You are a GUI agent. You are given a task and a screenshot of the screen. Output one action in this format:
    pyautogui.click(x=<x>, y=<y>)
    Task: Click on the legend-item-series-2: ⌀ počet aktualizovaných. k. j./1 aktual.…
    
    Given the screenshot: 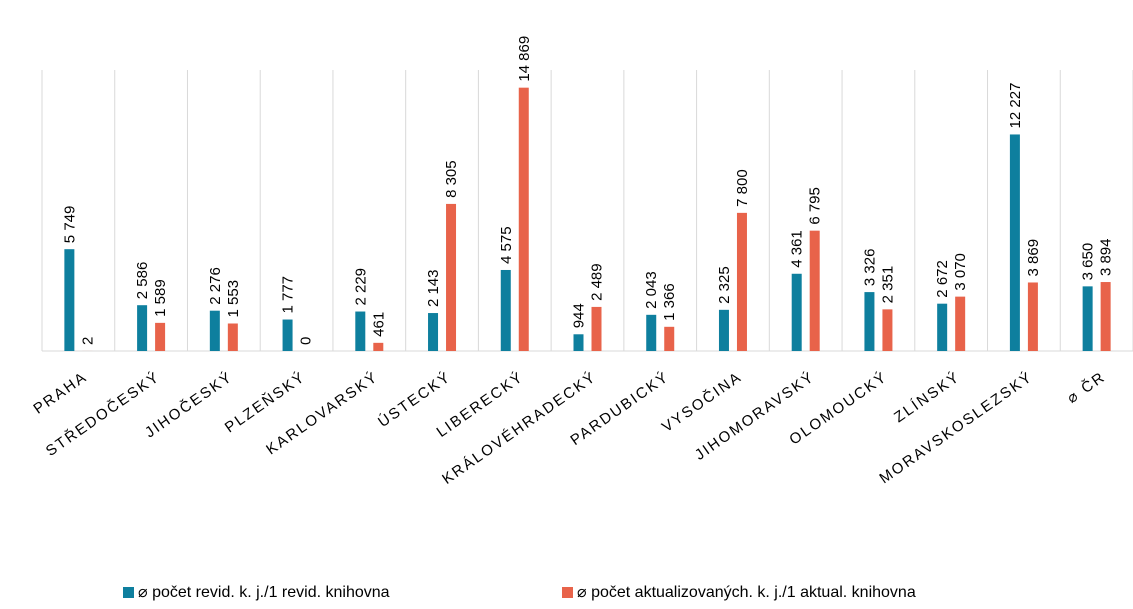 What is the action you would take?
    pyautogui.click(x=739, y=592)
    